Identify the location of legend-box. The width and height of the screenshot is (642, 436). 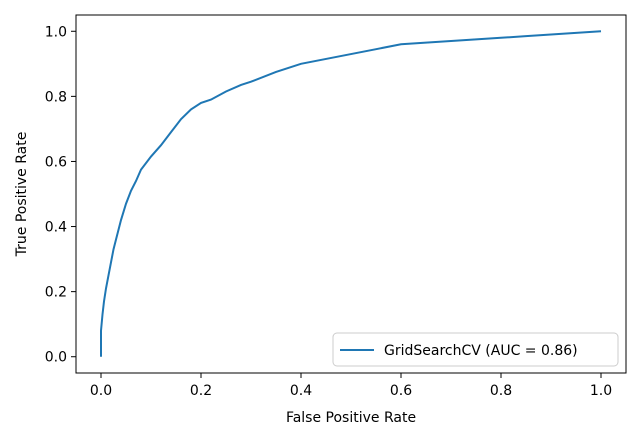
(475, 349).